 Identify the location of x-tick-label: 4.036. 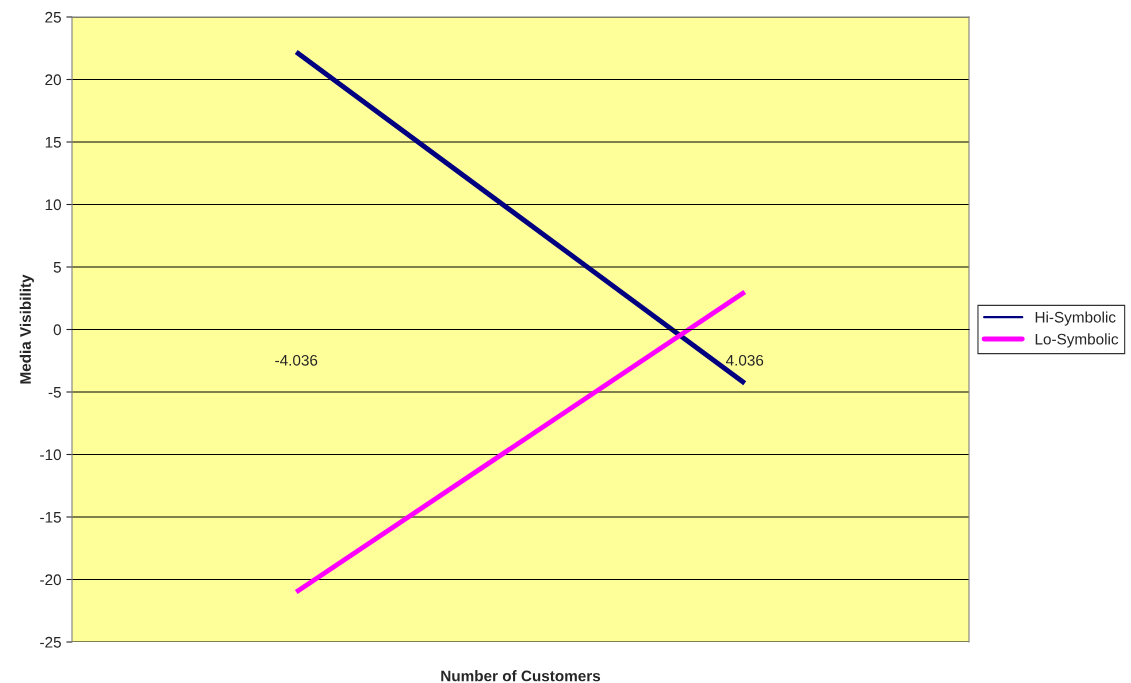
(744, 360).